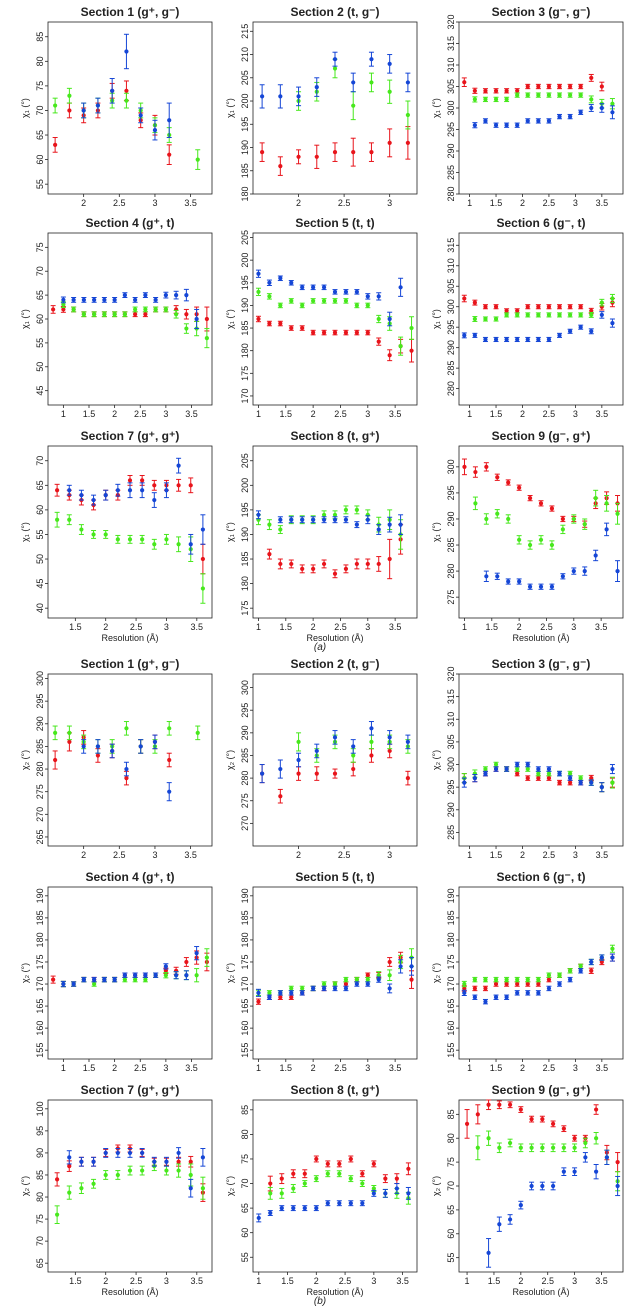 Image resolution: width=640 pixels, height=1310 pixels. I want to click on y-tick-label: 300, so click(451, 306).